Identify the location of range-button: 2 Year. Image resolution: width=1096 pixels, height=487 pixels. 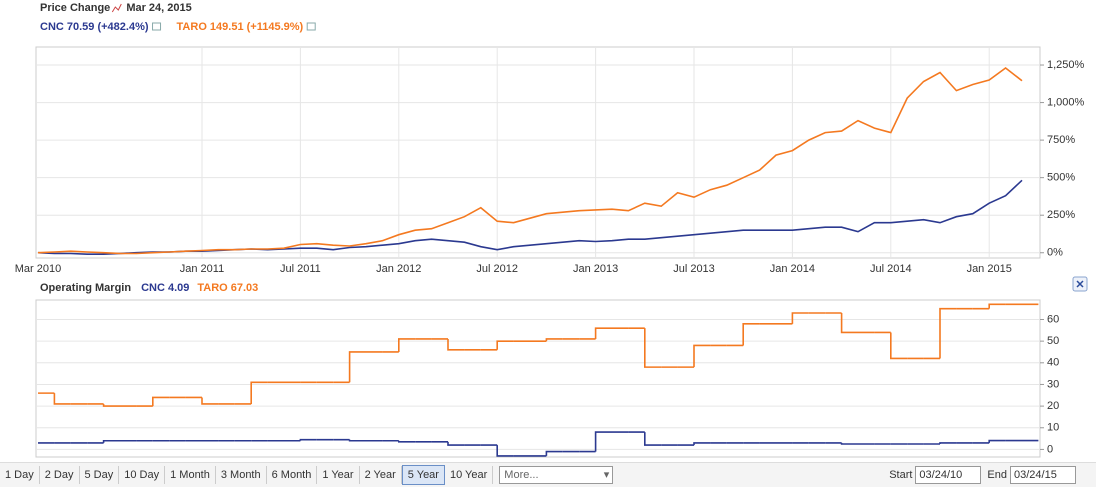
(381, 475).